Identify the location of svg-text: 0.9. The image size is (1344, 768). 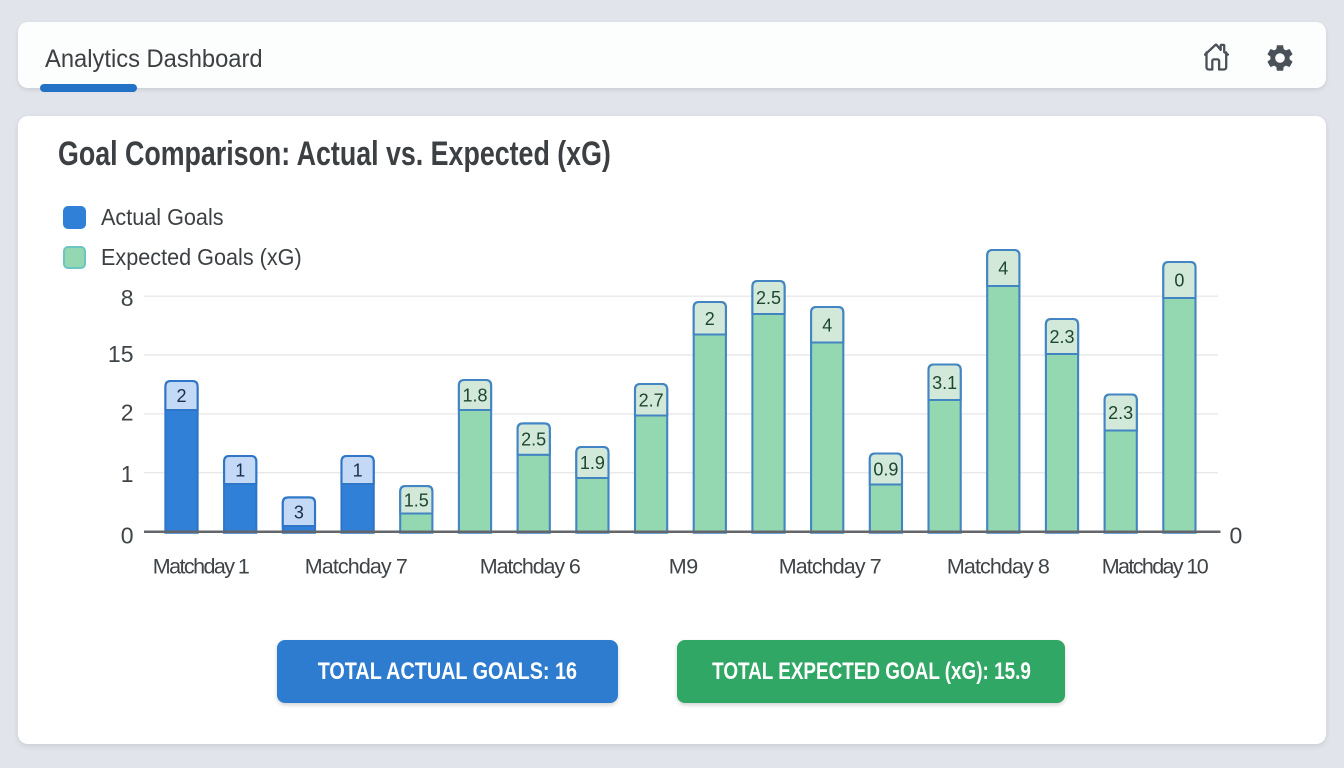
(885, 470).